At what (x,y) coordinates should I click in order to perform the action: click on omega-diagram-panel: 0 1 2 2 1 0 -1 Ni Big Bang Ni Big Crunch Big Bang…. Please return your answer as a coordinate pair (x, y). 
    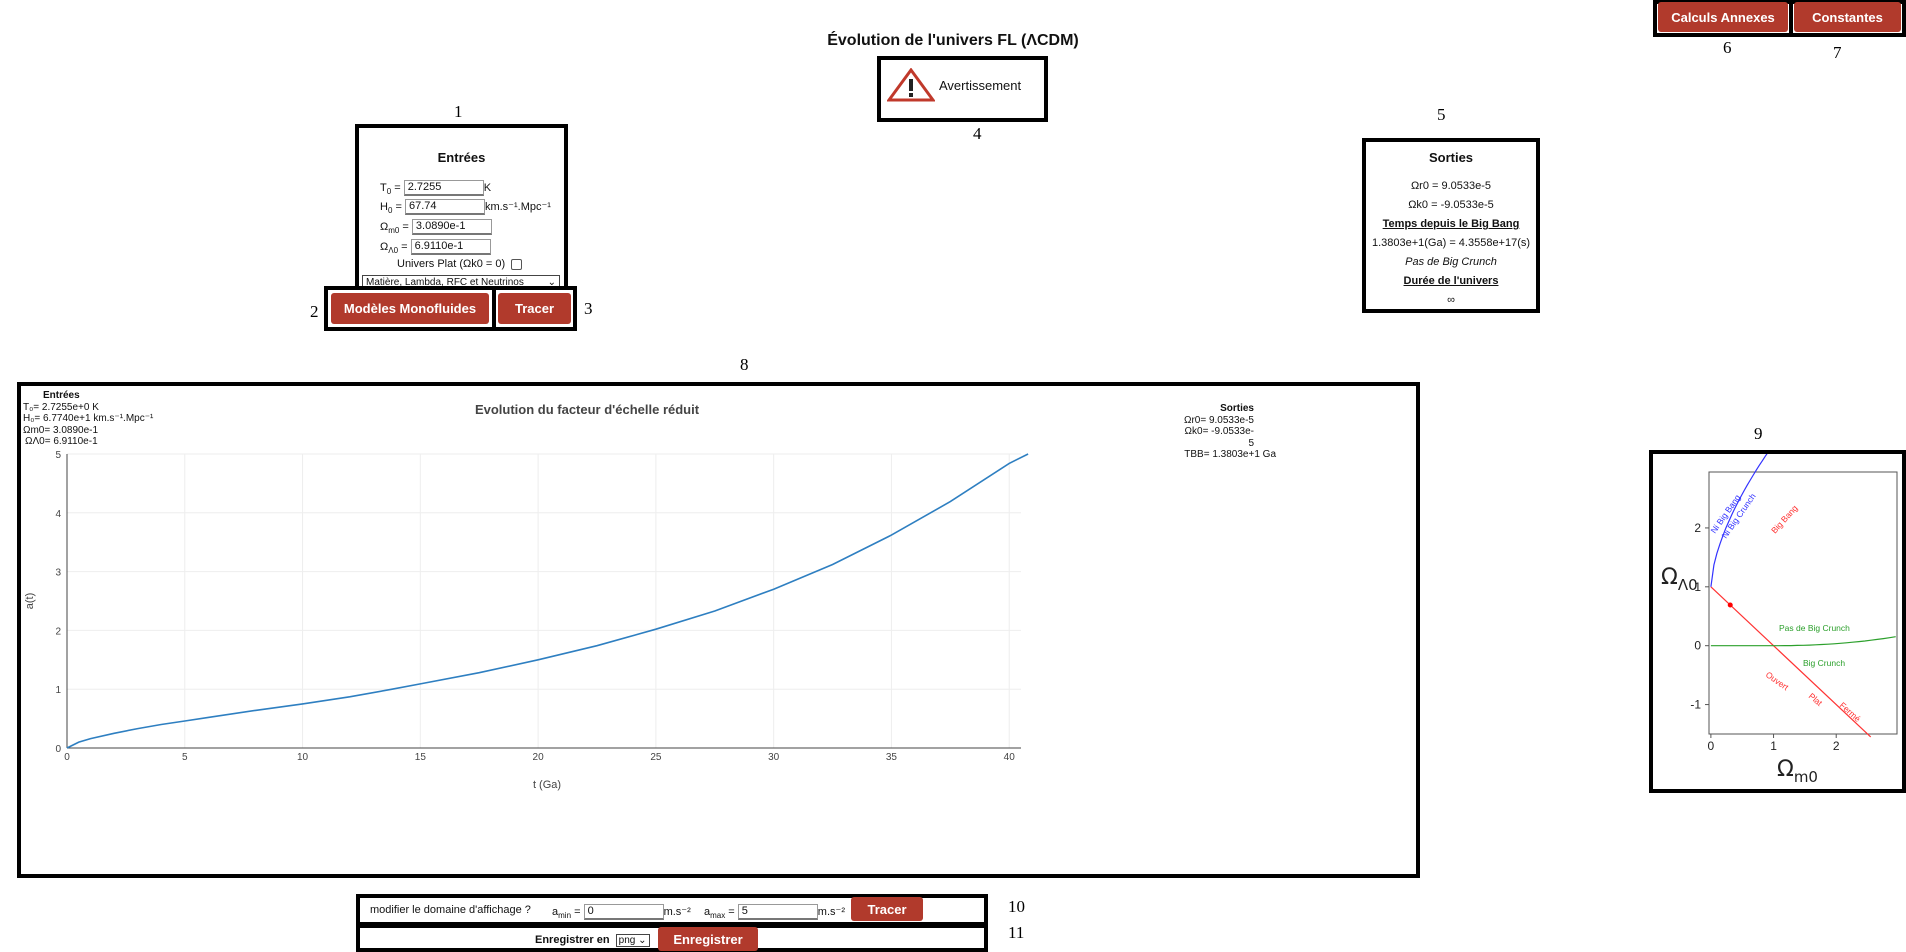
    Looking at the image, I should click on (1777, 621).